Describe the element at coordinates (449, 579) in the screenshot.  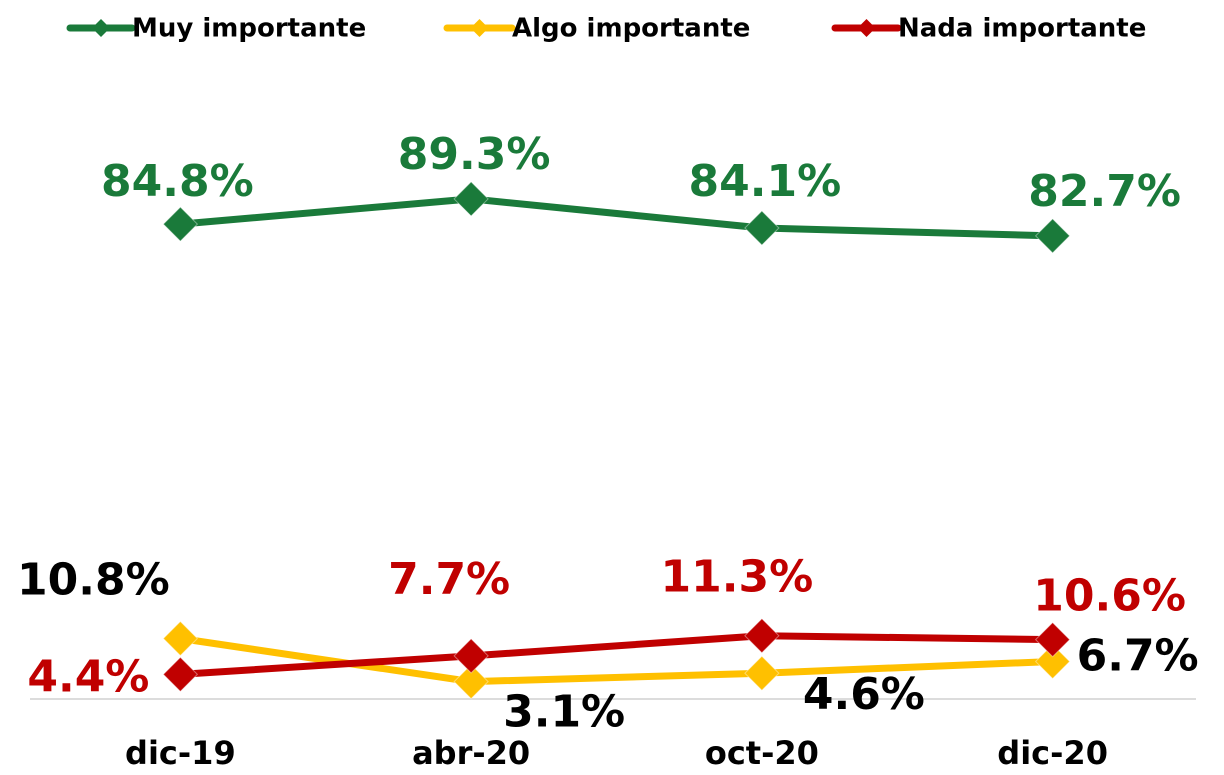
I see `value-label: 7.7%` at that location.